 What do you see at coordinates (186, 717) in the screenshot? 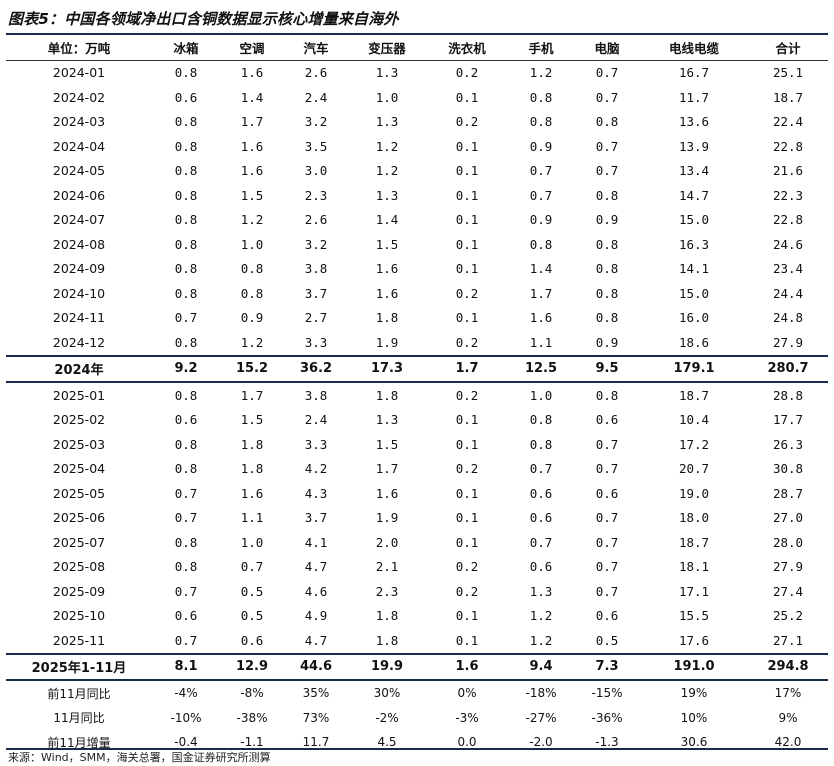
I see `table-cell: -10%` at bounding box center [186, 717].